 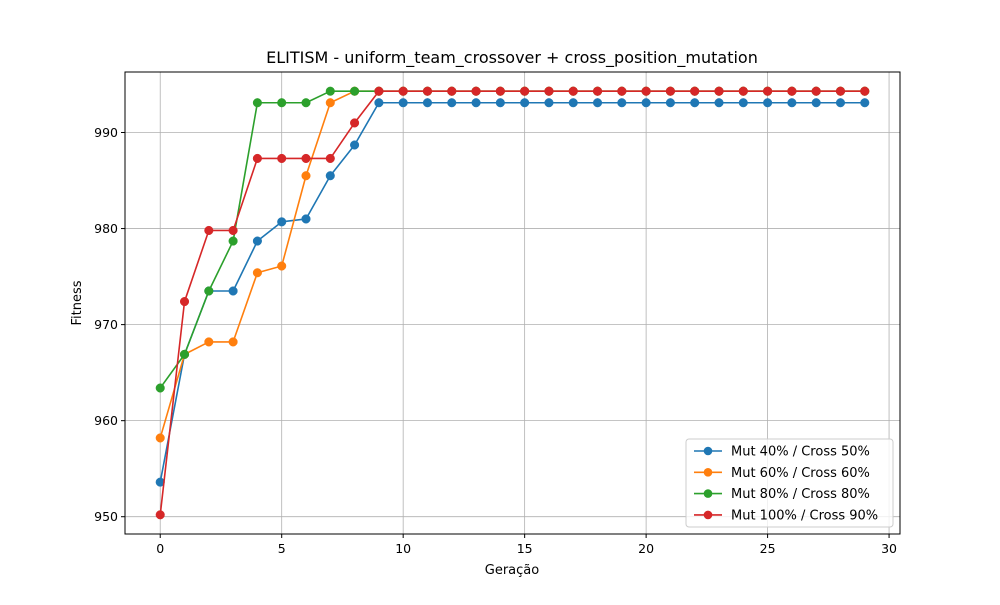 What do you see at coordinates (800, 473) in the screenshot?
I see `legend-label: Mut 60% / Cross 60%` at bounding box center [800, 473].